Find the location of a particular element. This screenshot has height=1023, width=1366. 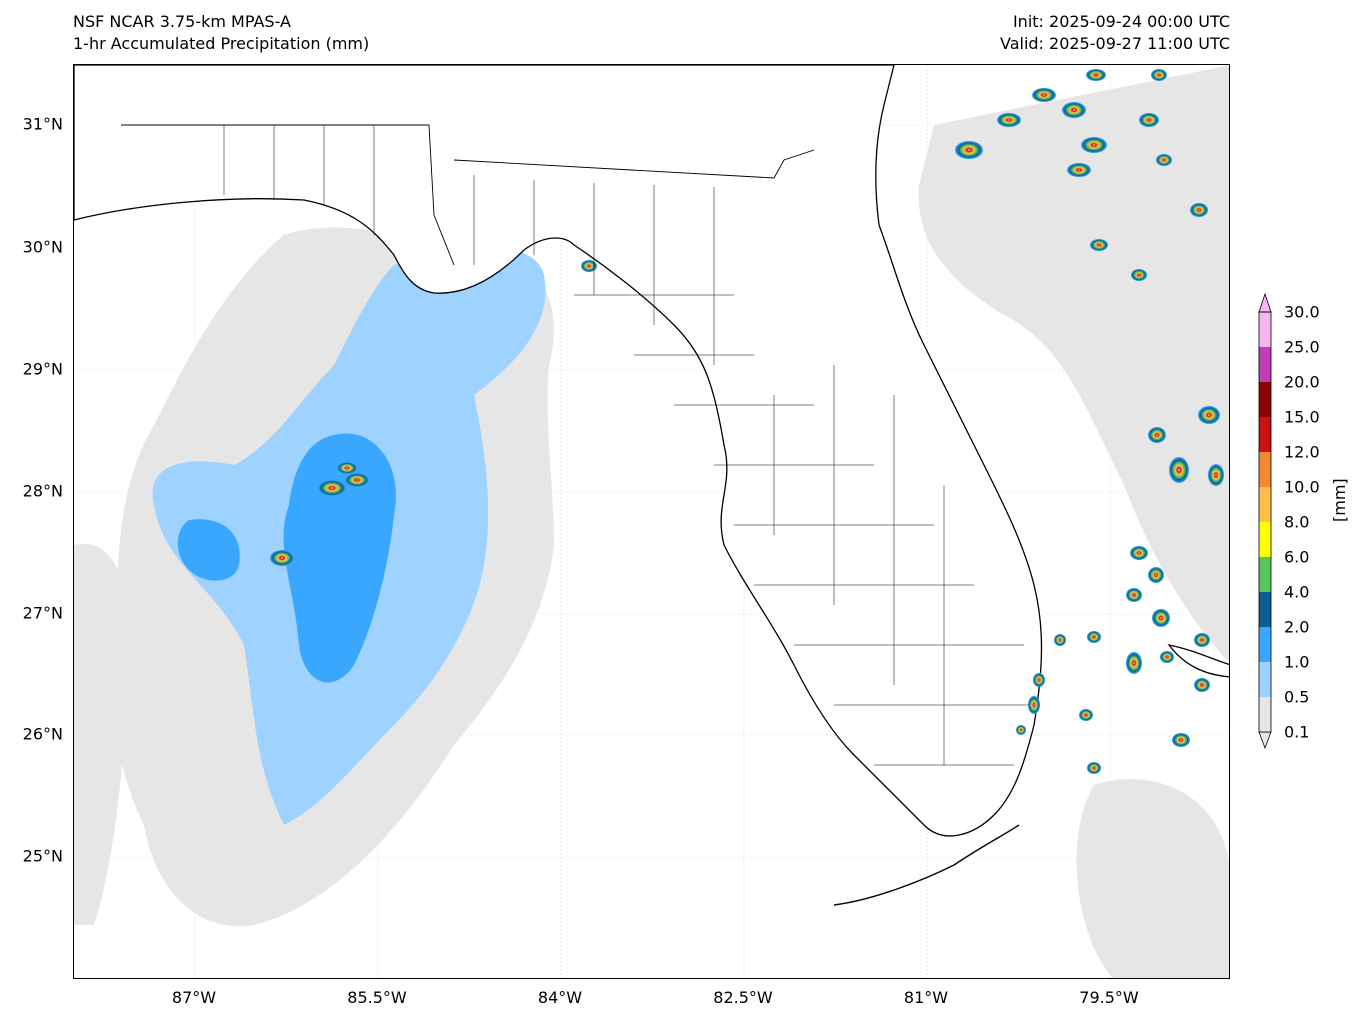

colorbar-extend-low is located at coordinates (1265, 740).